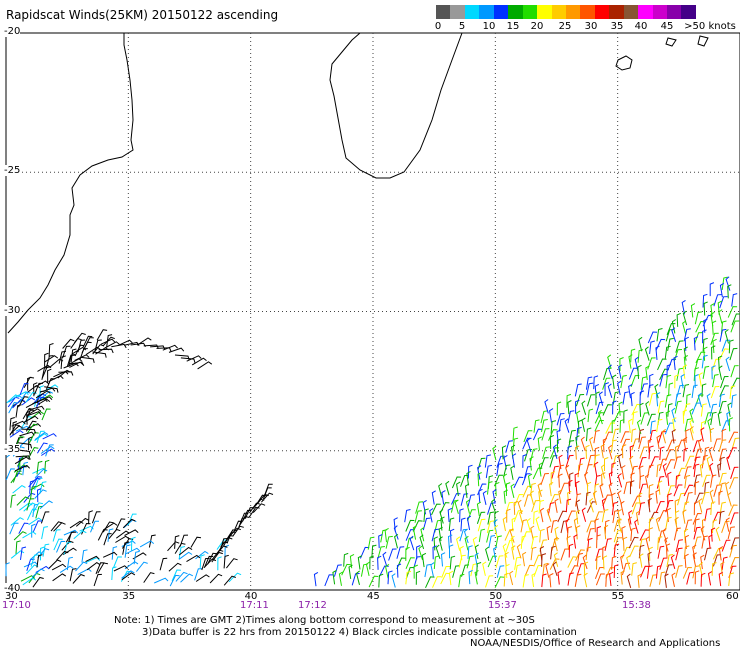 The image size is (740, 650). I want to click on time-label: 15:38, so click(636, 605).